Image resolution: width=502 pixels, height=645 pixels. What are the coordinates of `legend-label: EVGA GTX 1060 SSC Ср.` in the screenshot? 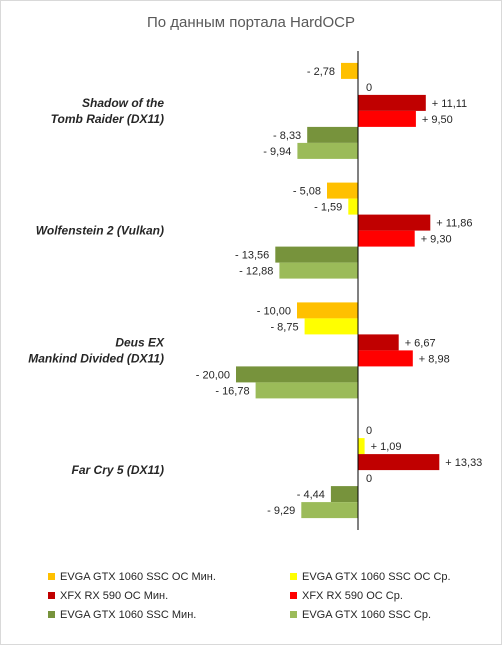 It's located at (366, 615).